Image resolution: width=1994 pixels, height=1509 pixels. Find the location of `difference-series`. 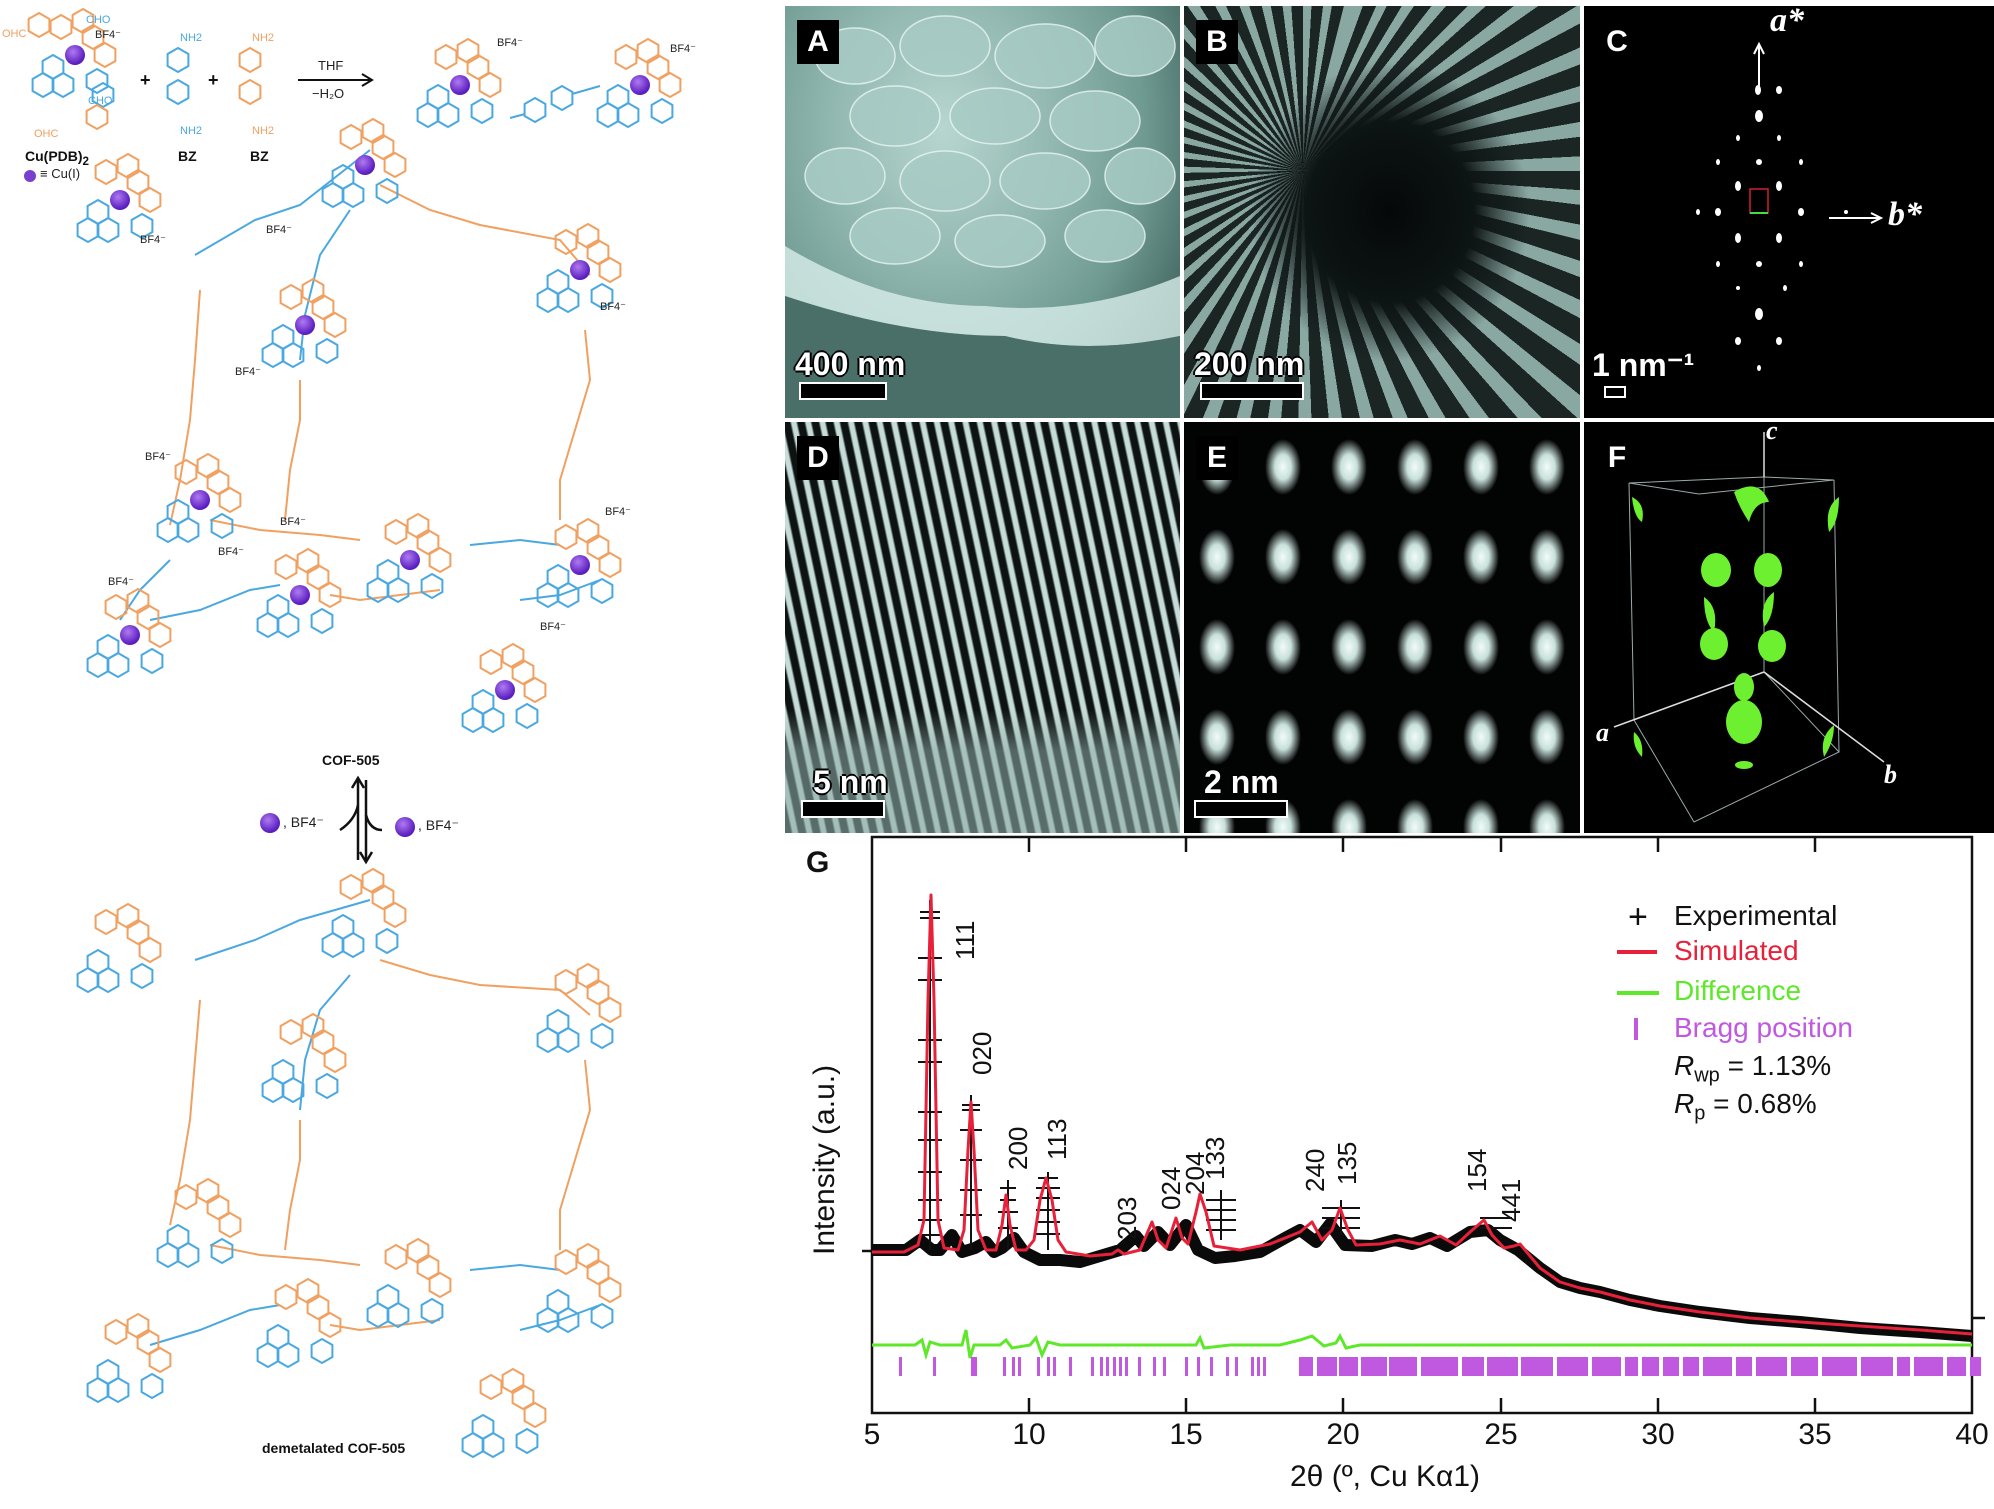

difference-series is located at coordinates (1422, 1345).